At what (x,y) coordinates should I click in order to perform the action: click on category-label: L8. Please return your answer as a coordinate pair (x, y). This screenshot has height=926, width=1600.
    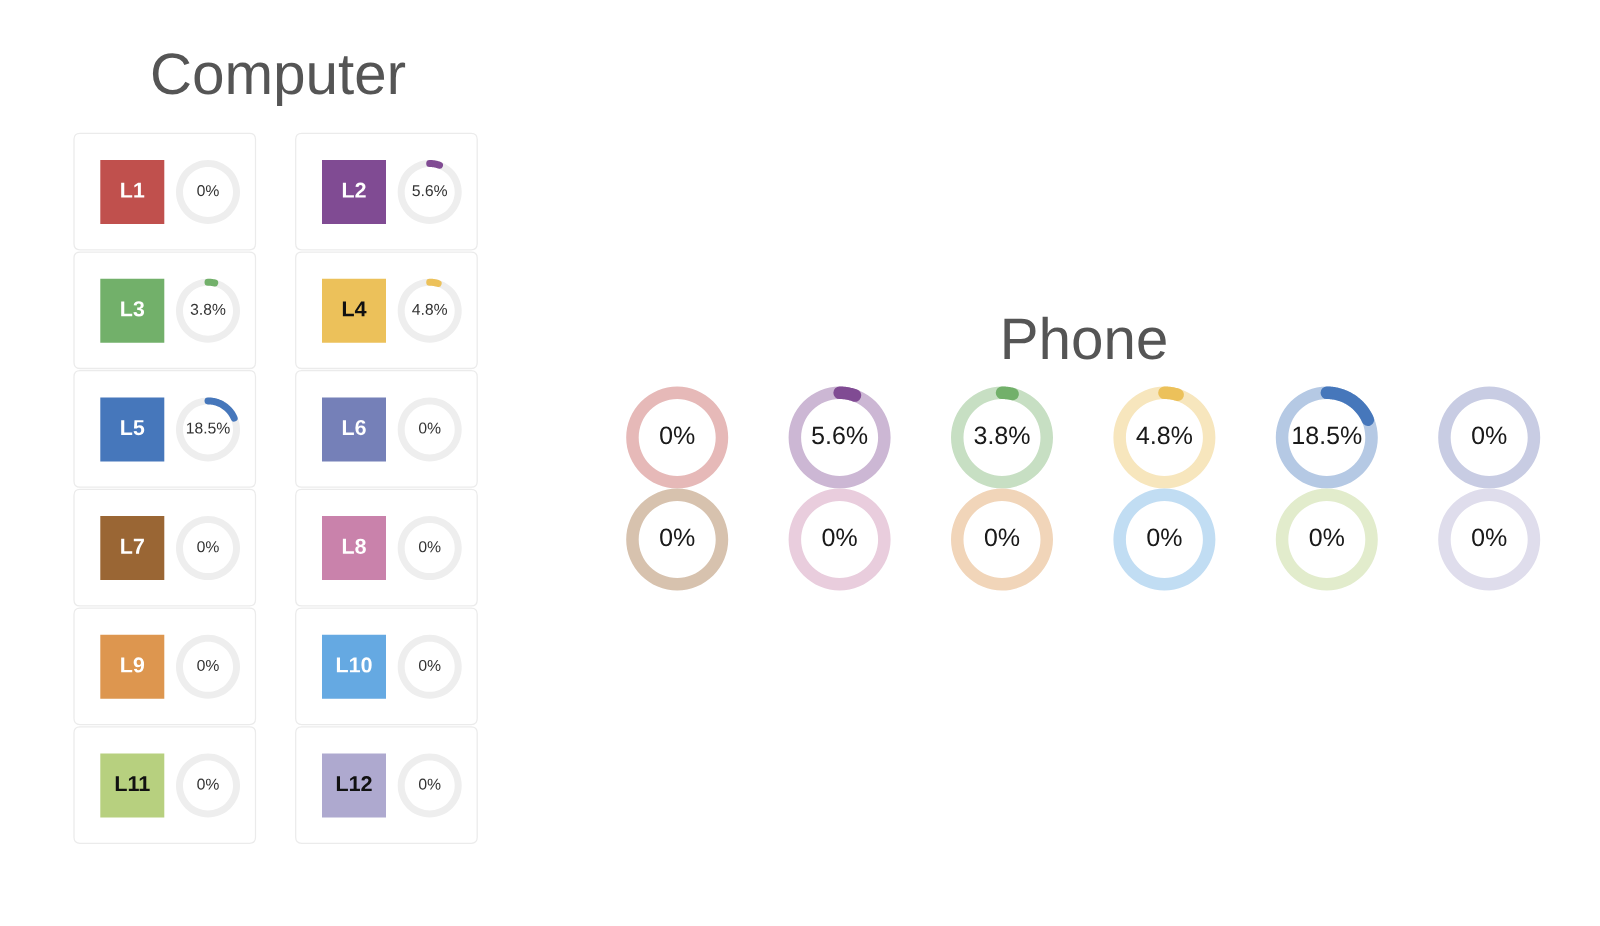
    Looking at the image, I should click on (354, 546).